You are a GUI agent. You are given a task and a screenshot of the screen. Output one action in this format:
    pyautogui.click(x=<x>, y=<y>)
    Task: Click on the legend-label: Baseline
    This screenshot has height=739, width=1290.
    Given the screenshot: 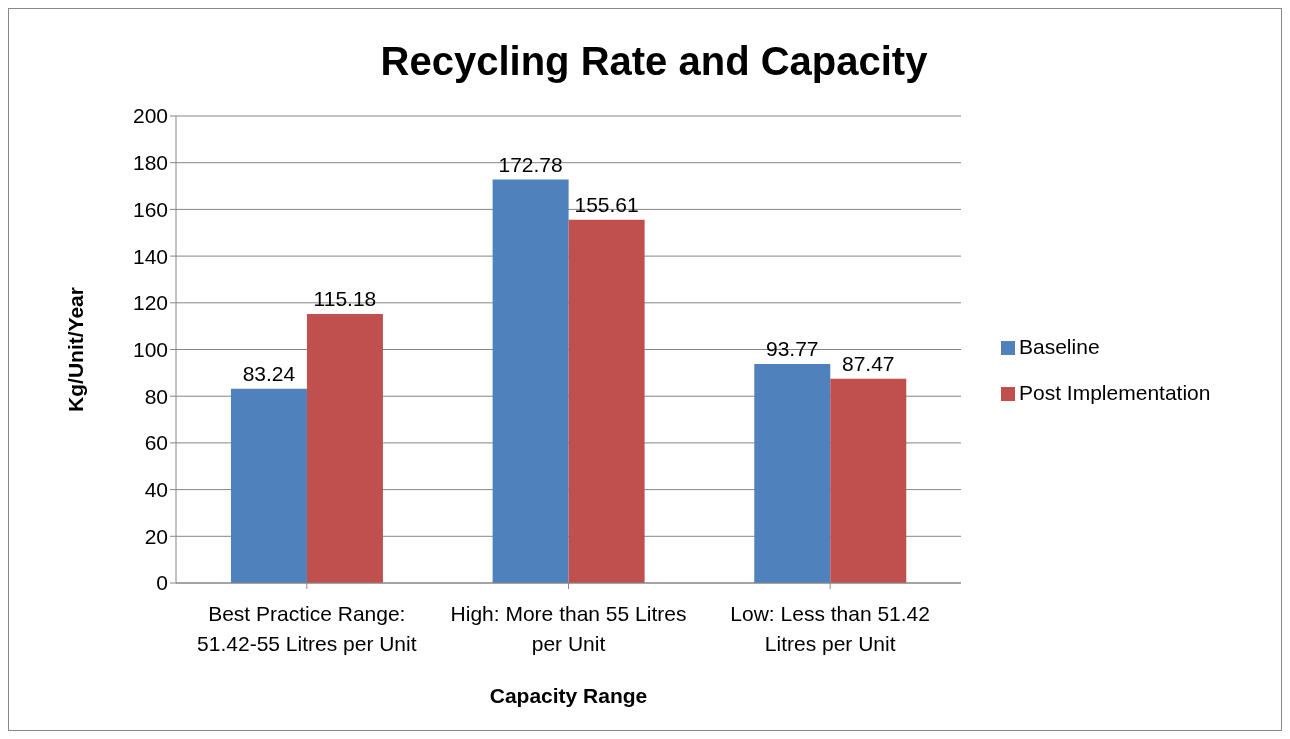 What is the action you would take?
    pyautogui.click(x=1059, y=346)
    